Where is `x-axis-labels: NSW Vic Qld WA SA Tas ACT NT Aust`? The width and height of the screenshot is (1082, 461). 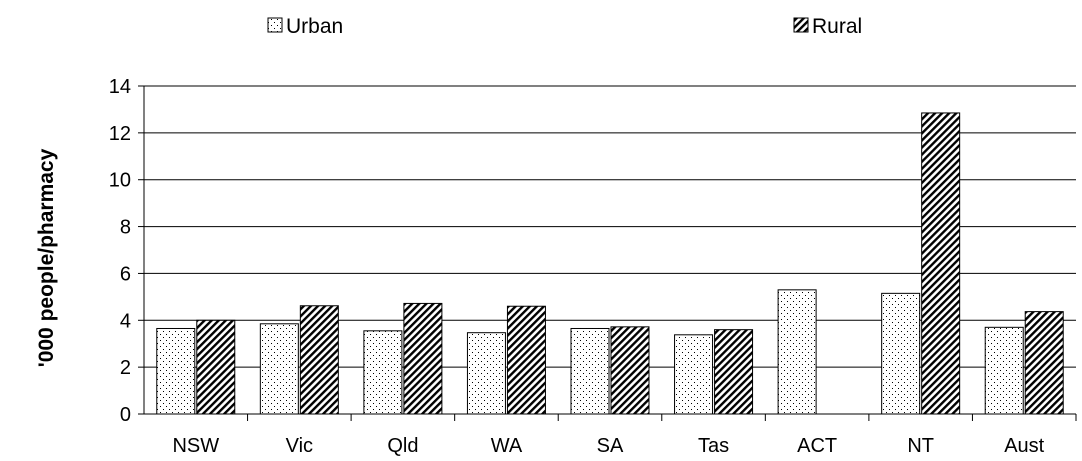
x-axis-labels: NSW Vic Qld WA SA Tas ACT NT Aust is located at coordinates (608, 446).